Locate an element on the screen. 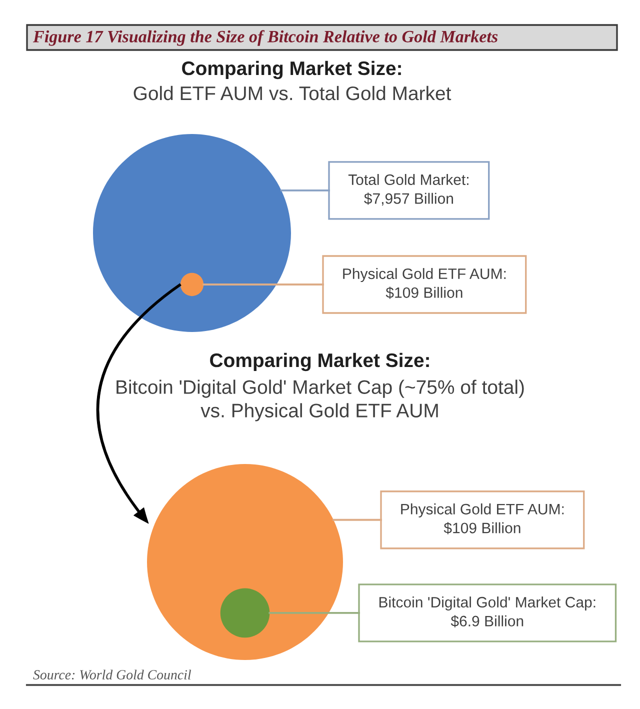 The width and height of the screenshot is (640, 709). data-label: Total Gold Market: $7,957 Billion is located at coordinates (408, 190).